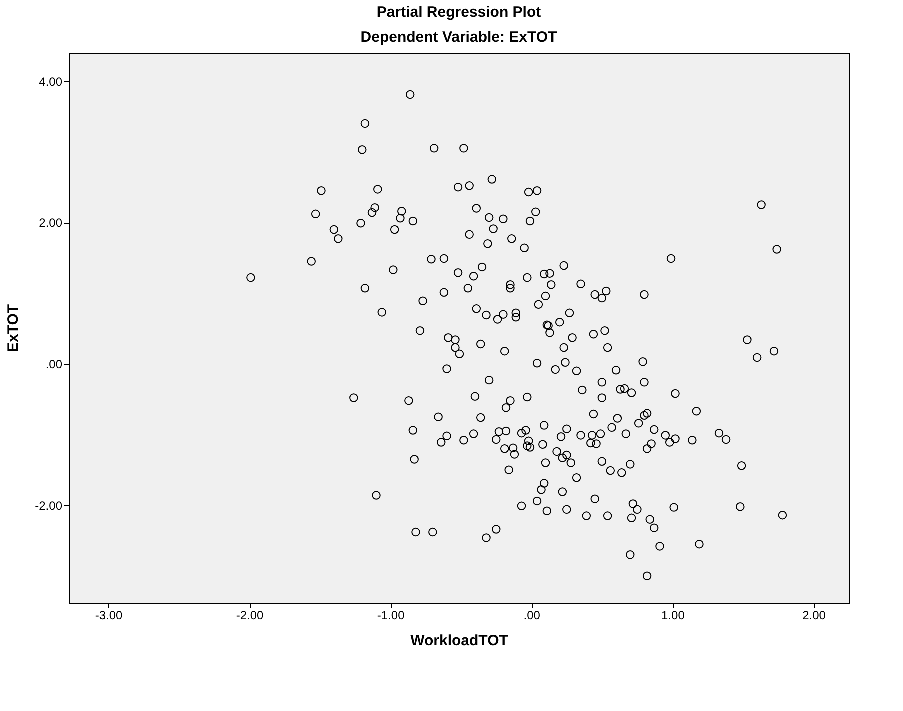  What do you see at coordinates (674, 615) in the screenshot?
I see `x-tick-label: 1.00` at bounding box center [674, 615].